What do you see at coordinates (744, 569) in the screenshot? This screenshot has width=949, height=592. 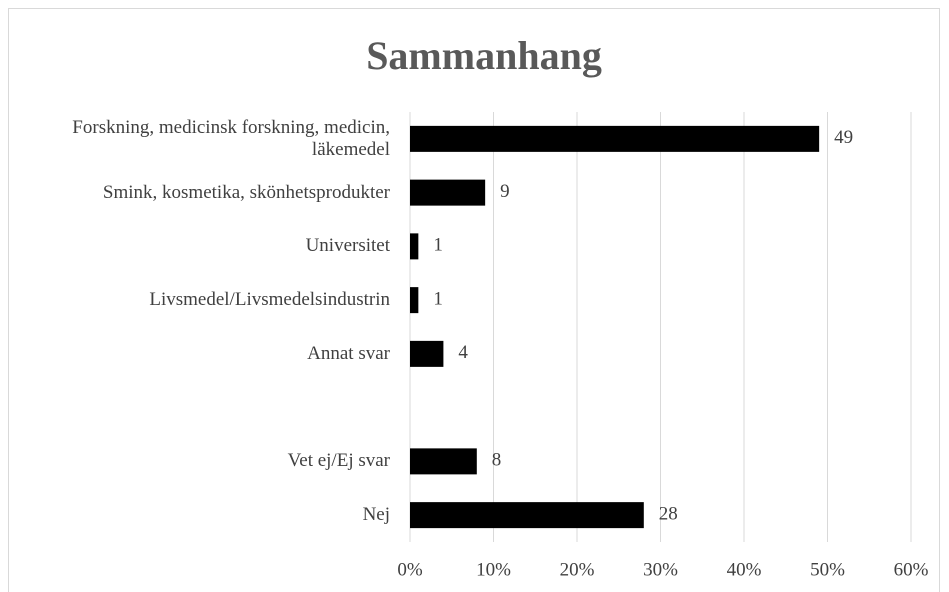 I see `x-tick-label: 40%` at bounding box center [744, 569].